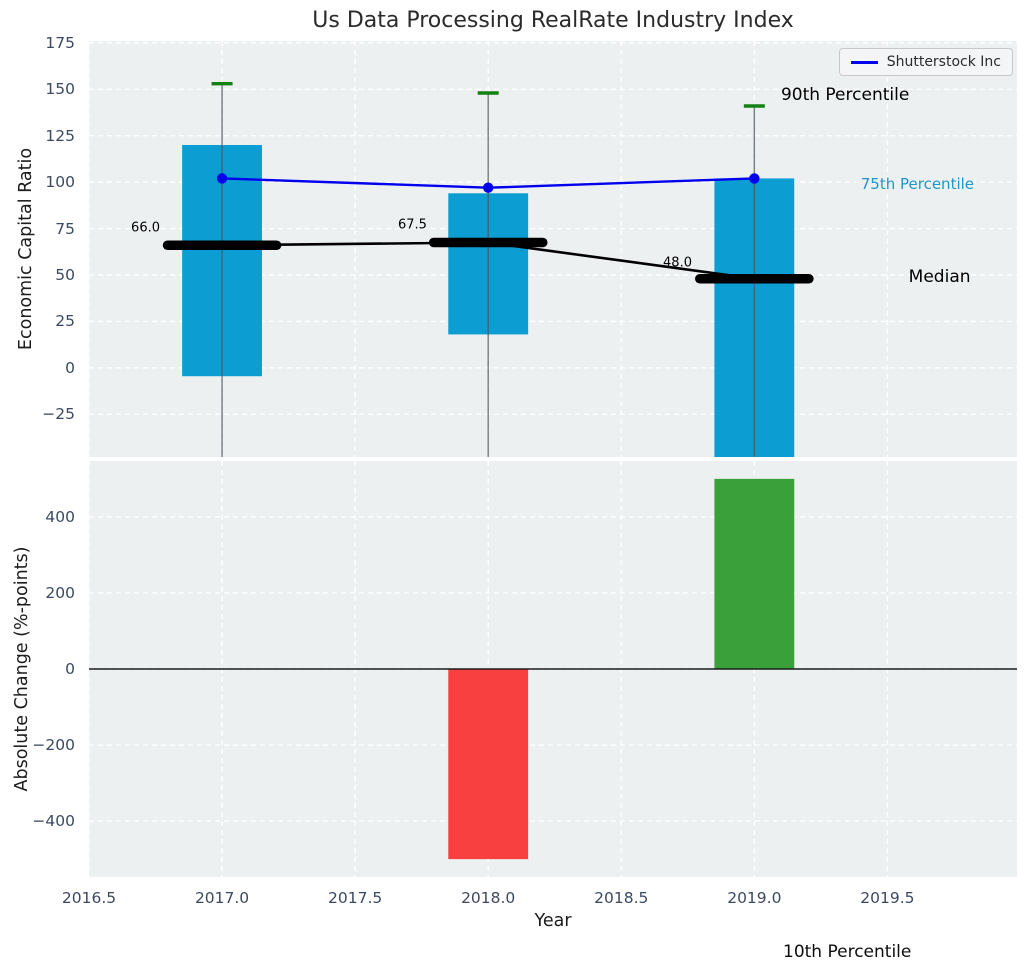 The height and width of the screenshot is (976, 1029). I want to click on y-tick-top-25: 25, so click(65, 321).